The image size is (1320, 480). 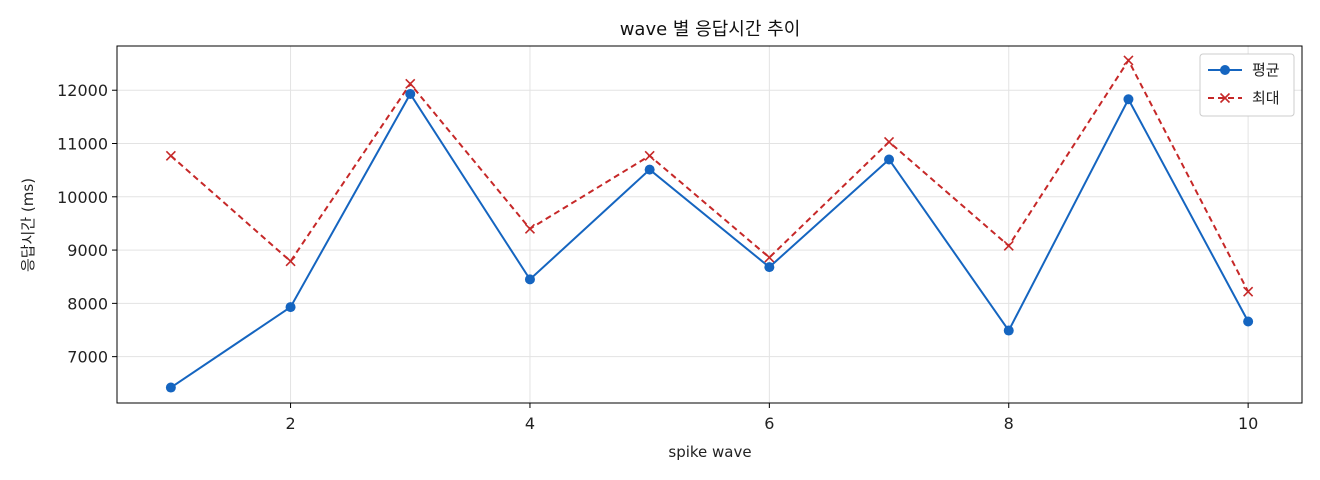 I want to click on y-axis-title: 응답시간 (ms), so click(x=28, y=225).